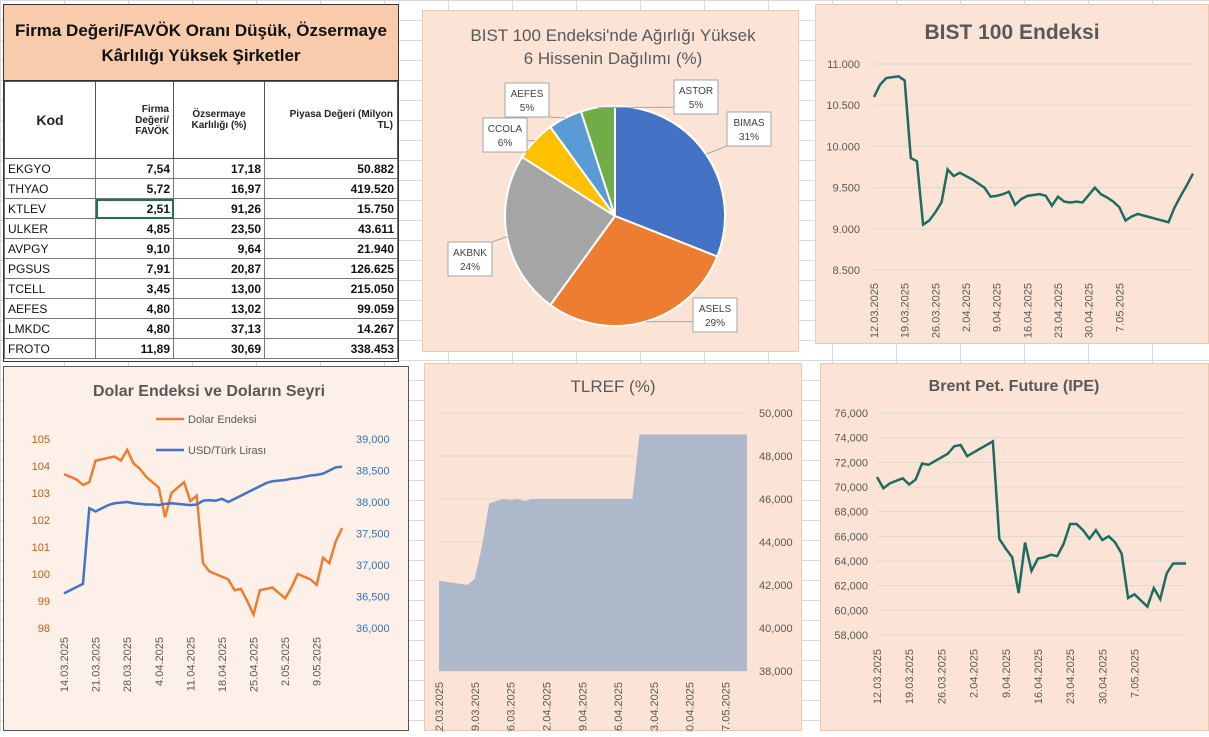 The image size is (1209, 737). I want to click on table-row: EKGYO 7,54 17,18 50.882, so click(201, 168).